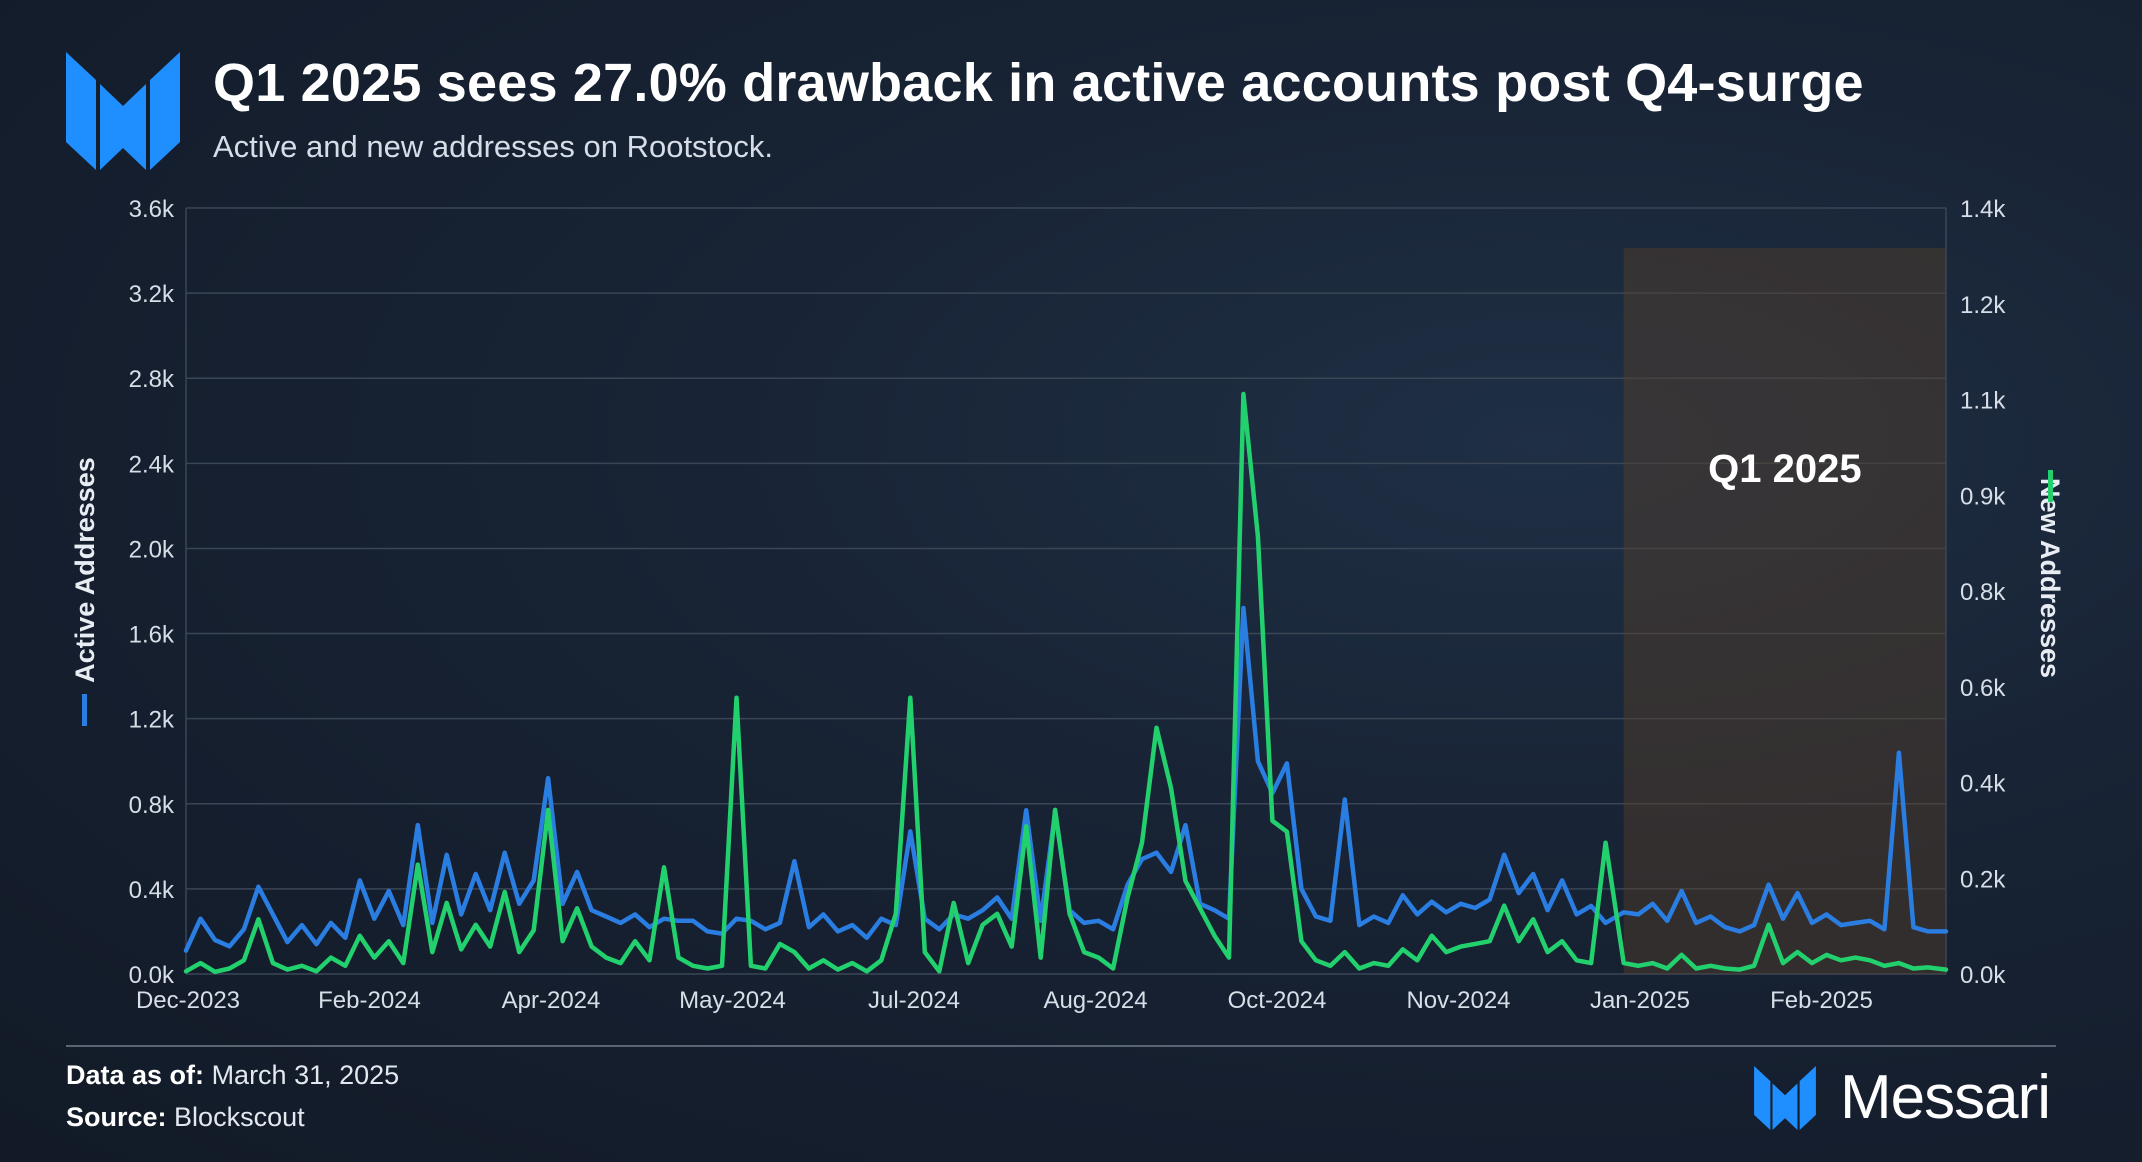 The image size is (2142, 1162). Describe the element at coordinates (1458, 1000) in the screenshot. I see `x-tick-label: Nov-2024` at that location.